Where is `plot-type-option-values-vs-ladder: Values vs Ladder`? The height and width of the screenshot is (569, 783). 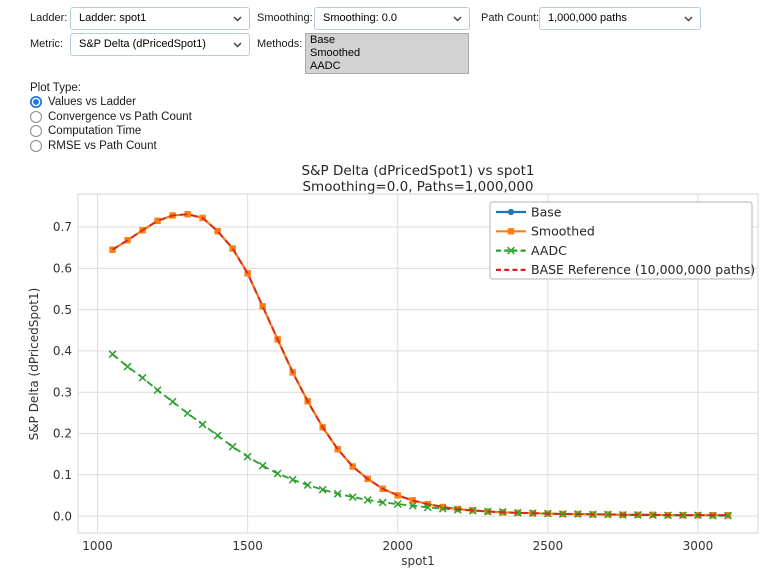
plot-type-option-values-vs-ladder: Values vs Ladder is located at coordinates (111, 102).